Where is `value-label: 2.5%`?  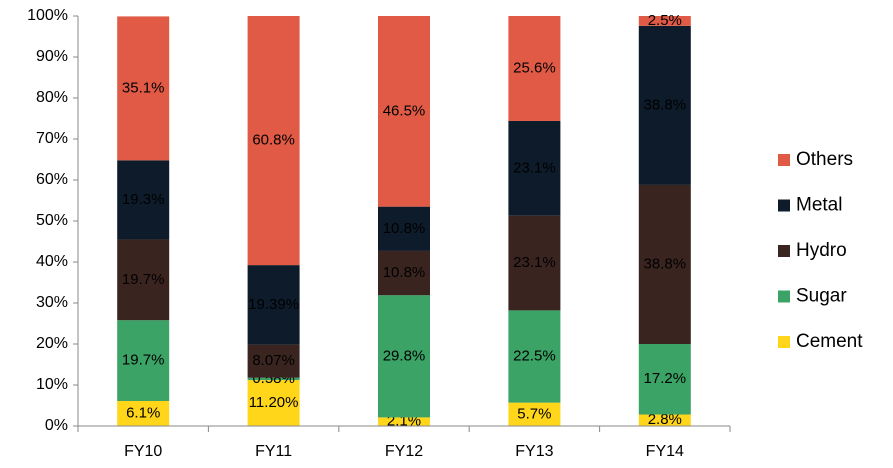 value-label: 2.5% is located at coordinates (665, 20).